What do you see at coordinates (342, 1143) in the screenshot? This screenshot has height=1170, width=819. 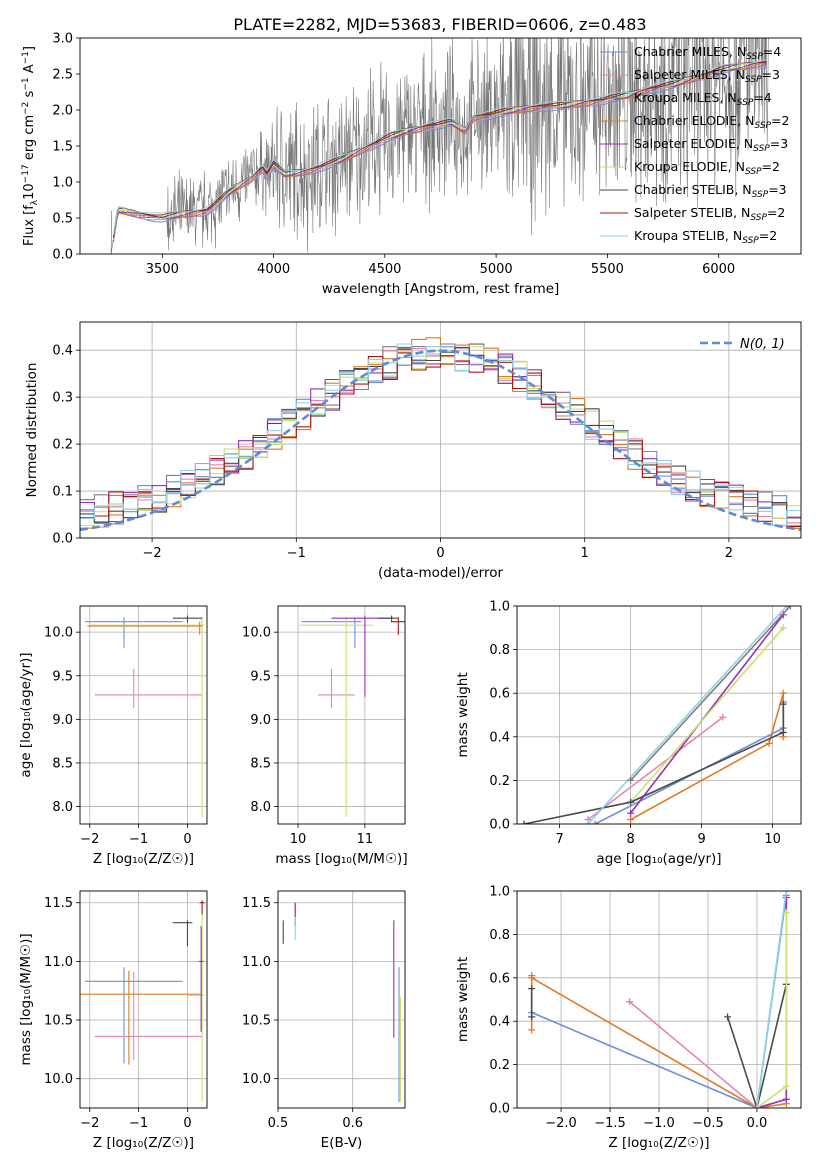 I see `x-axis-label: E(B-V)` at bounding box center [342, 1143].